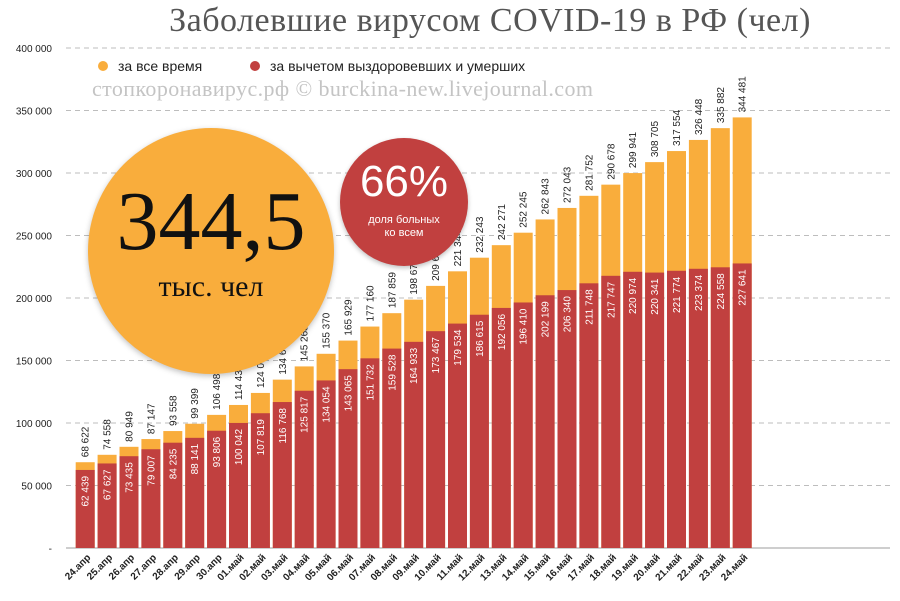  I want to click on y-tick-label: 200 000, so click(34, 299).